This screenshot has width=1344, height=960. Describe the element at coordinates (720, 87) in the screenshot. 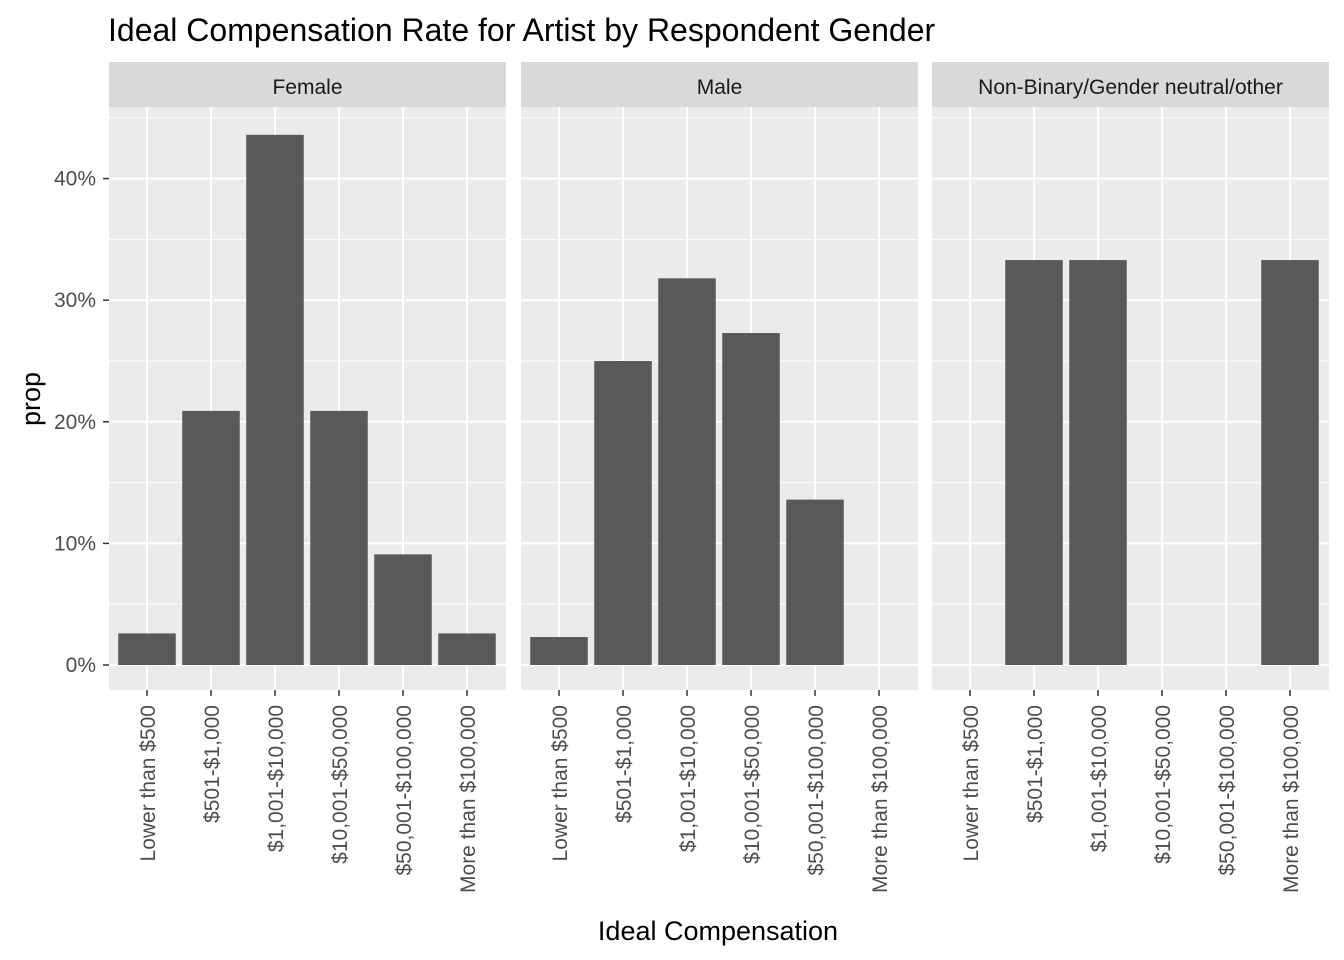

I see `facet-strip-label: Male` at that location.